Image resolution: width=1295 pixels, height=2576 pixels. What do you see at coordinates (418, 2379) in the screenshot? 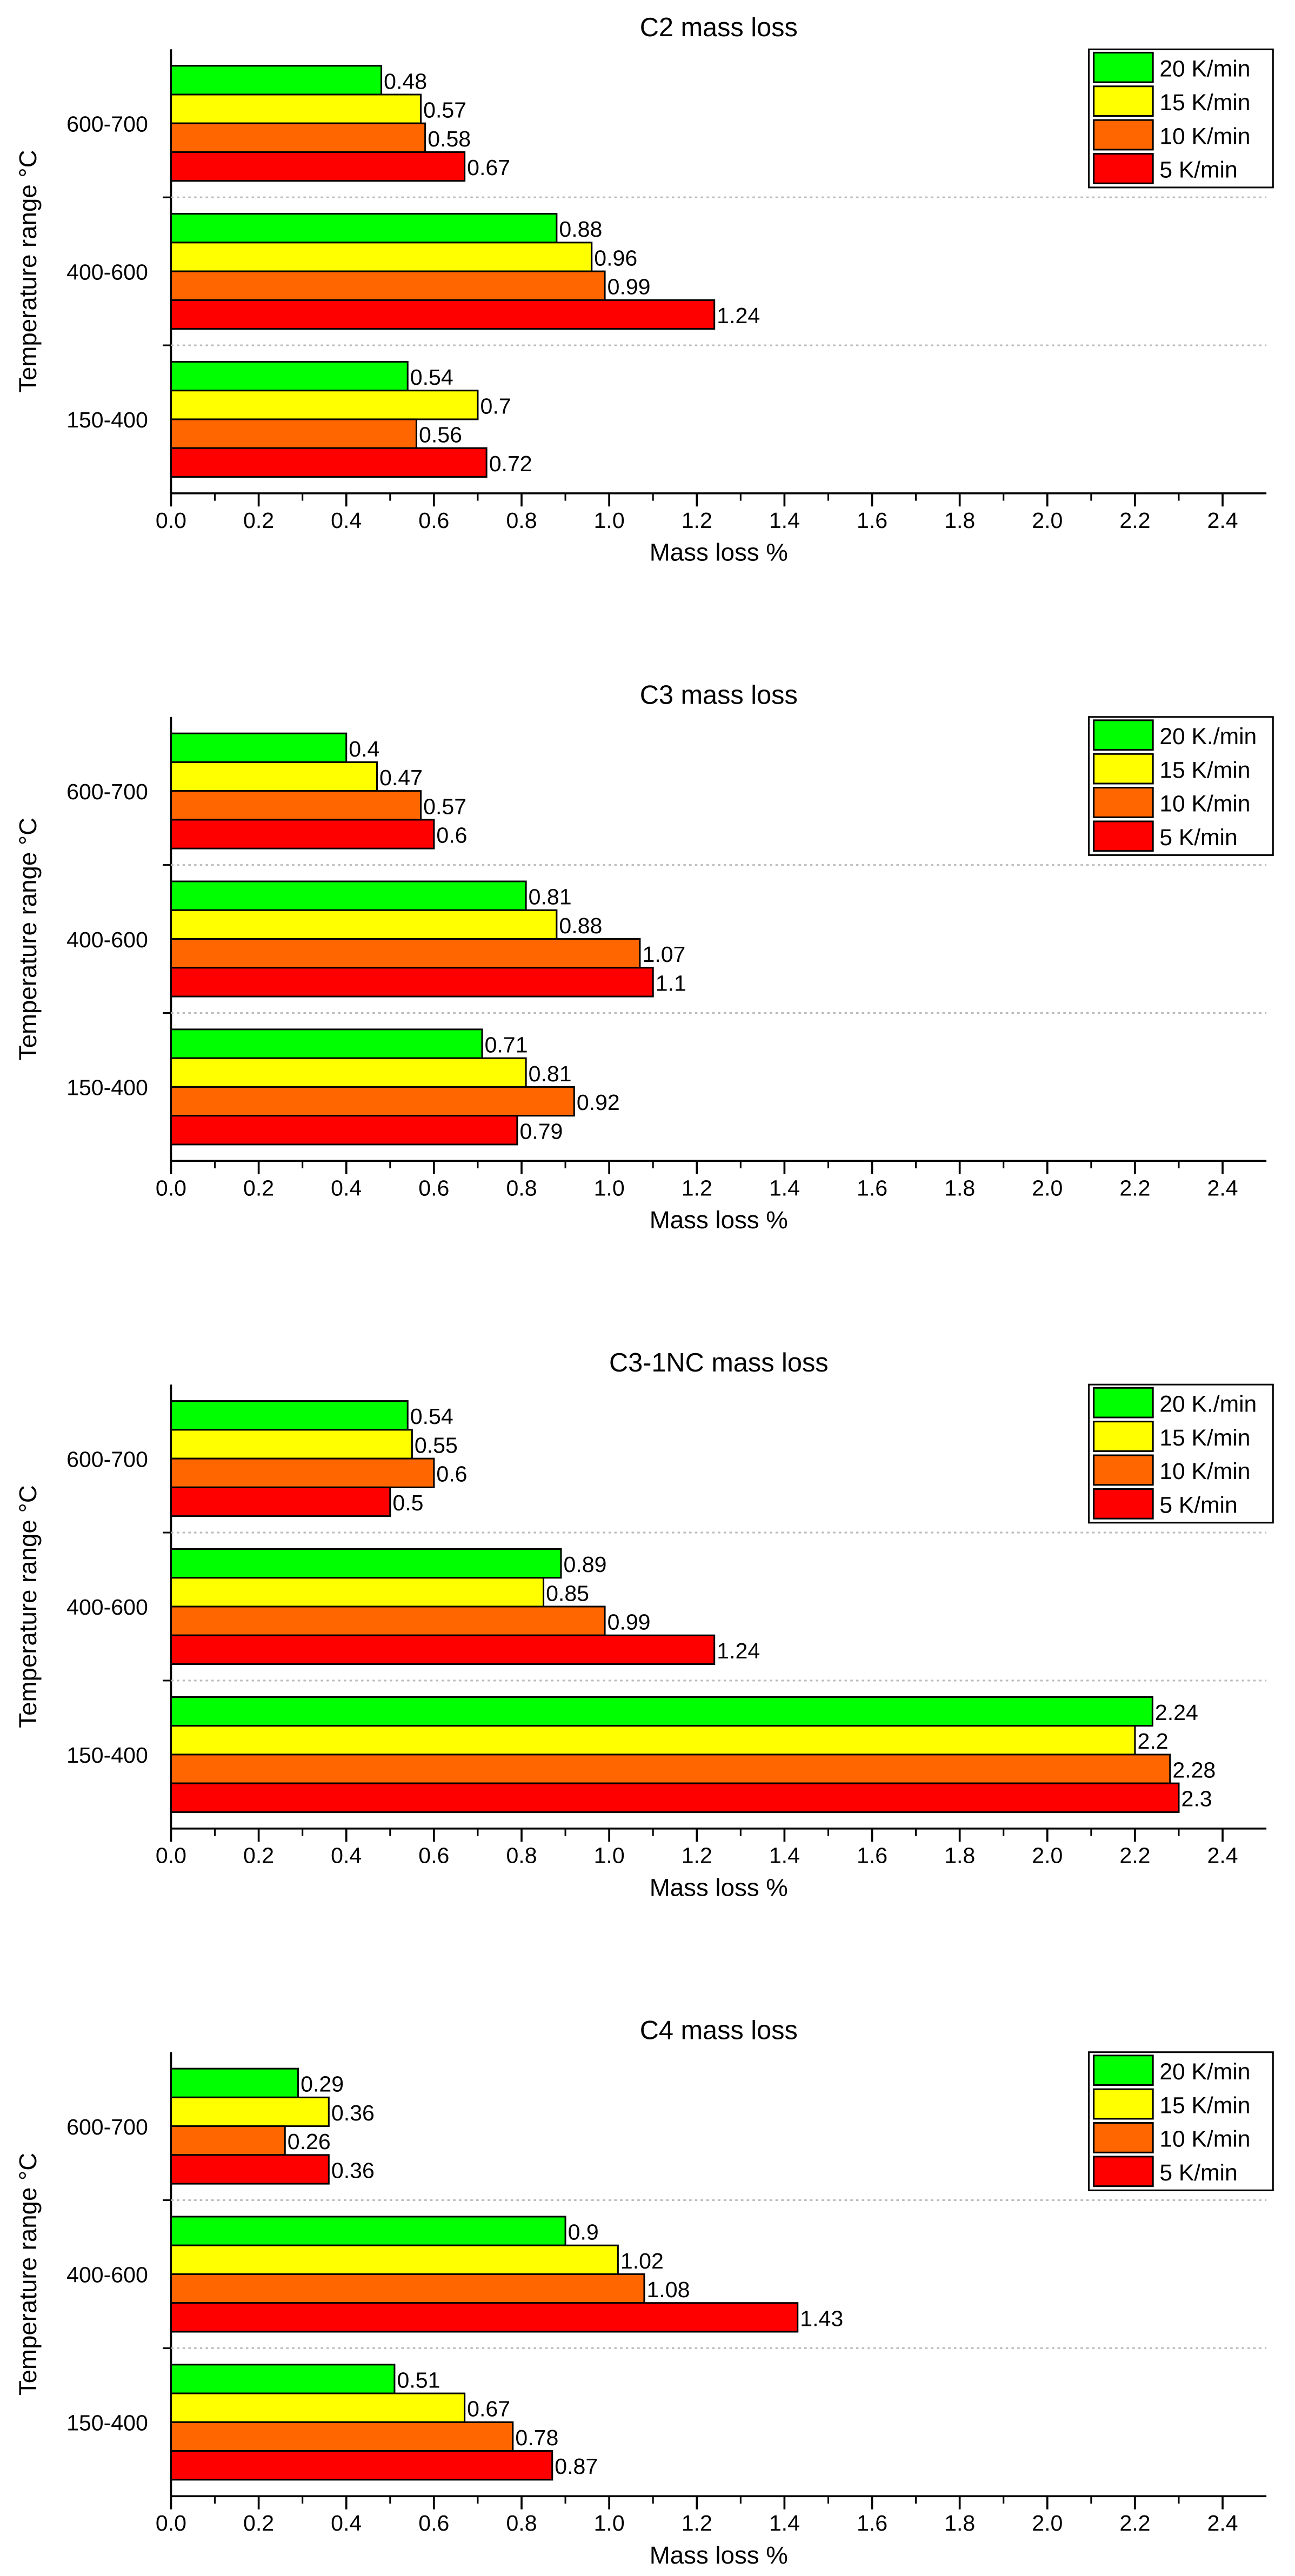
I see `bar-value-label: 0.51` at bounding box center [418, 2379].